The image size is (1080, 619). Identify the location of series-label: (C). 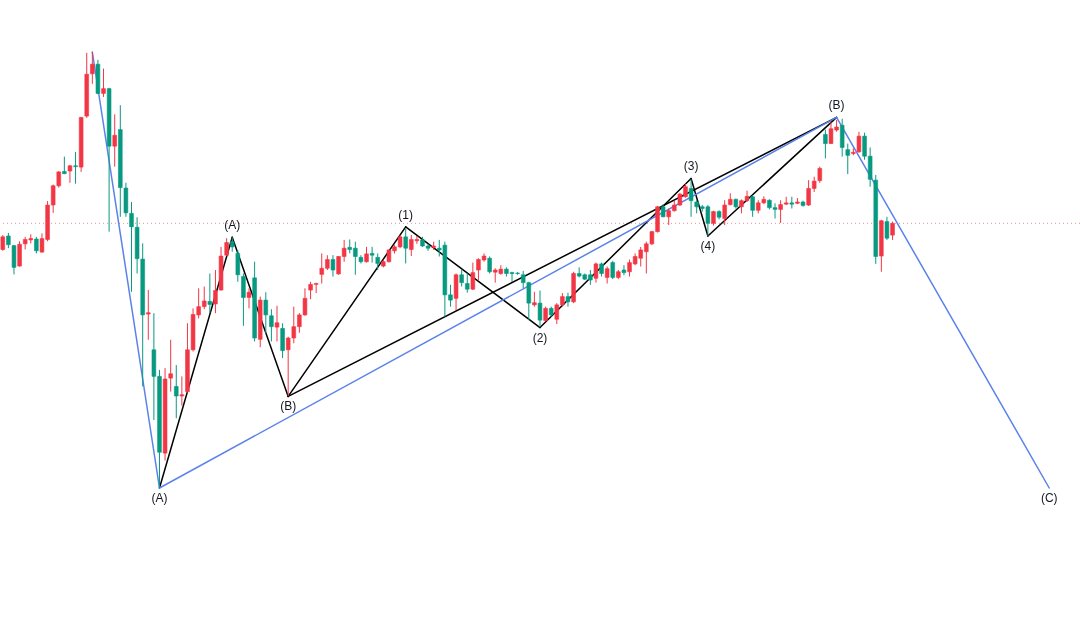
(1049, 498).